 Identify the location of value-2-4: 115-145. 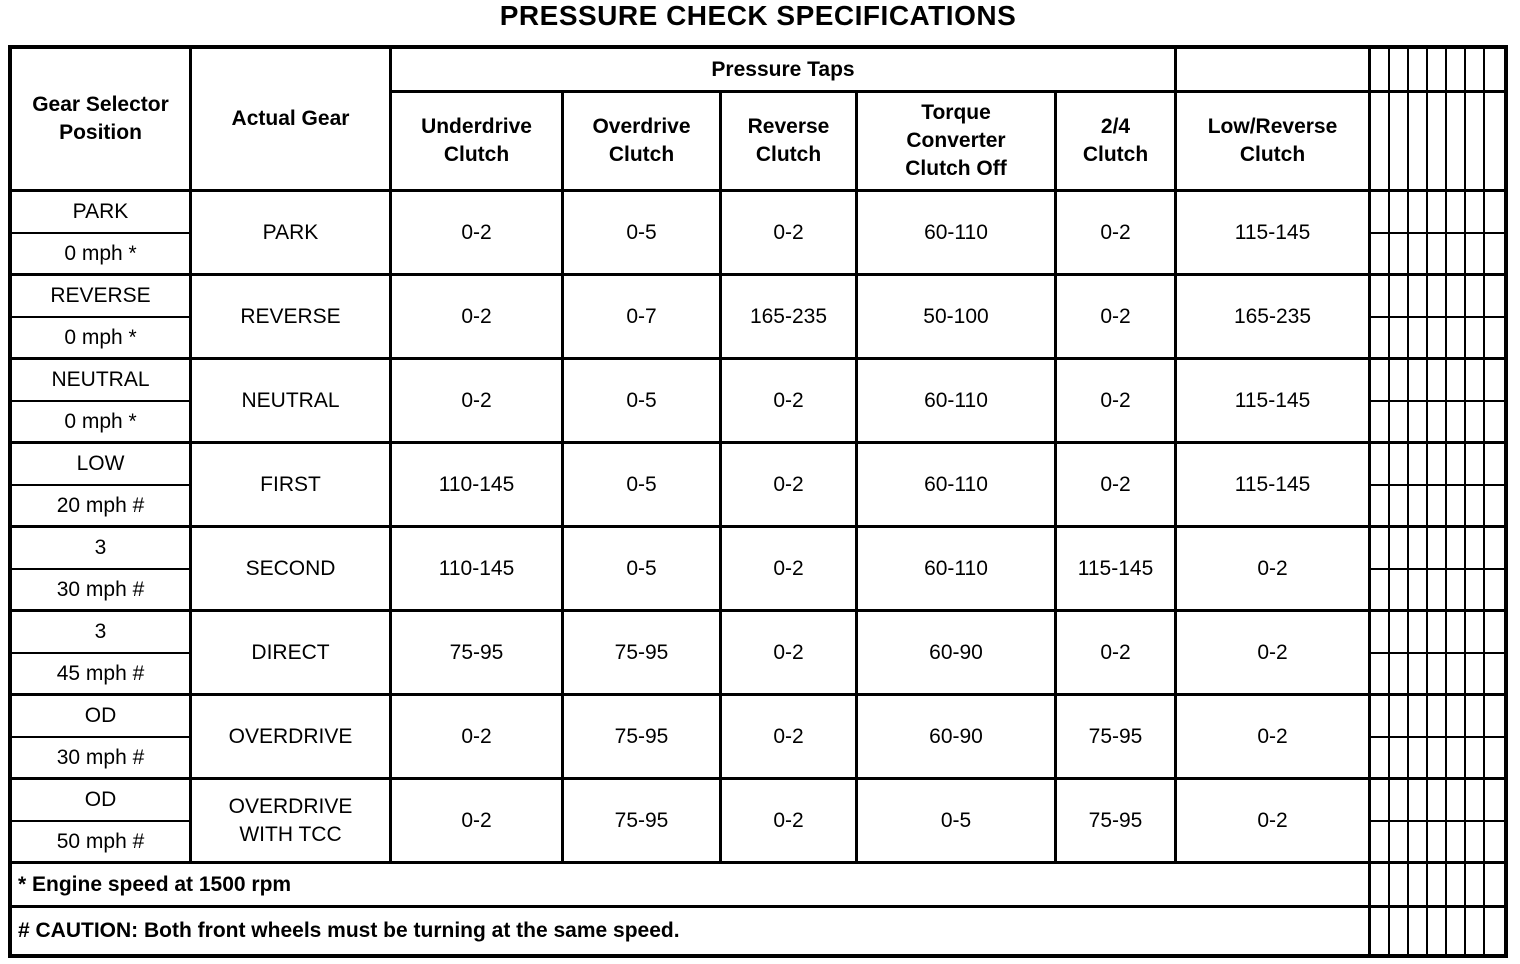
(1117, 570).